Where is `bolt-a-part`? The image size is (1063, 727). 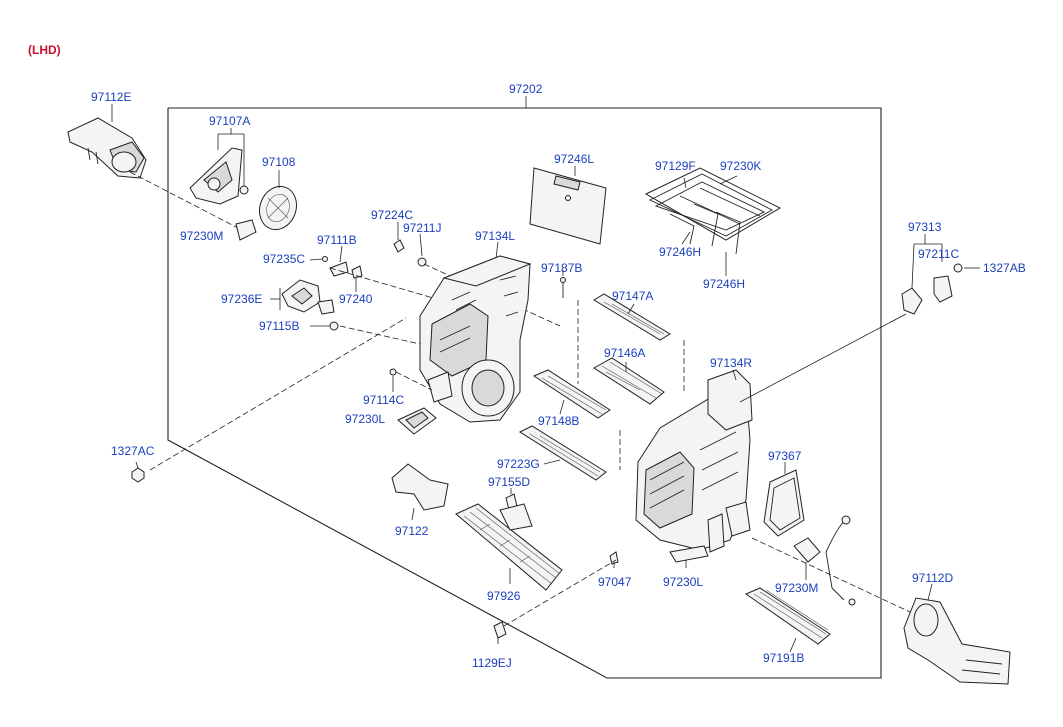
bolt-a-part is located at coordinates (563, 287).